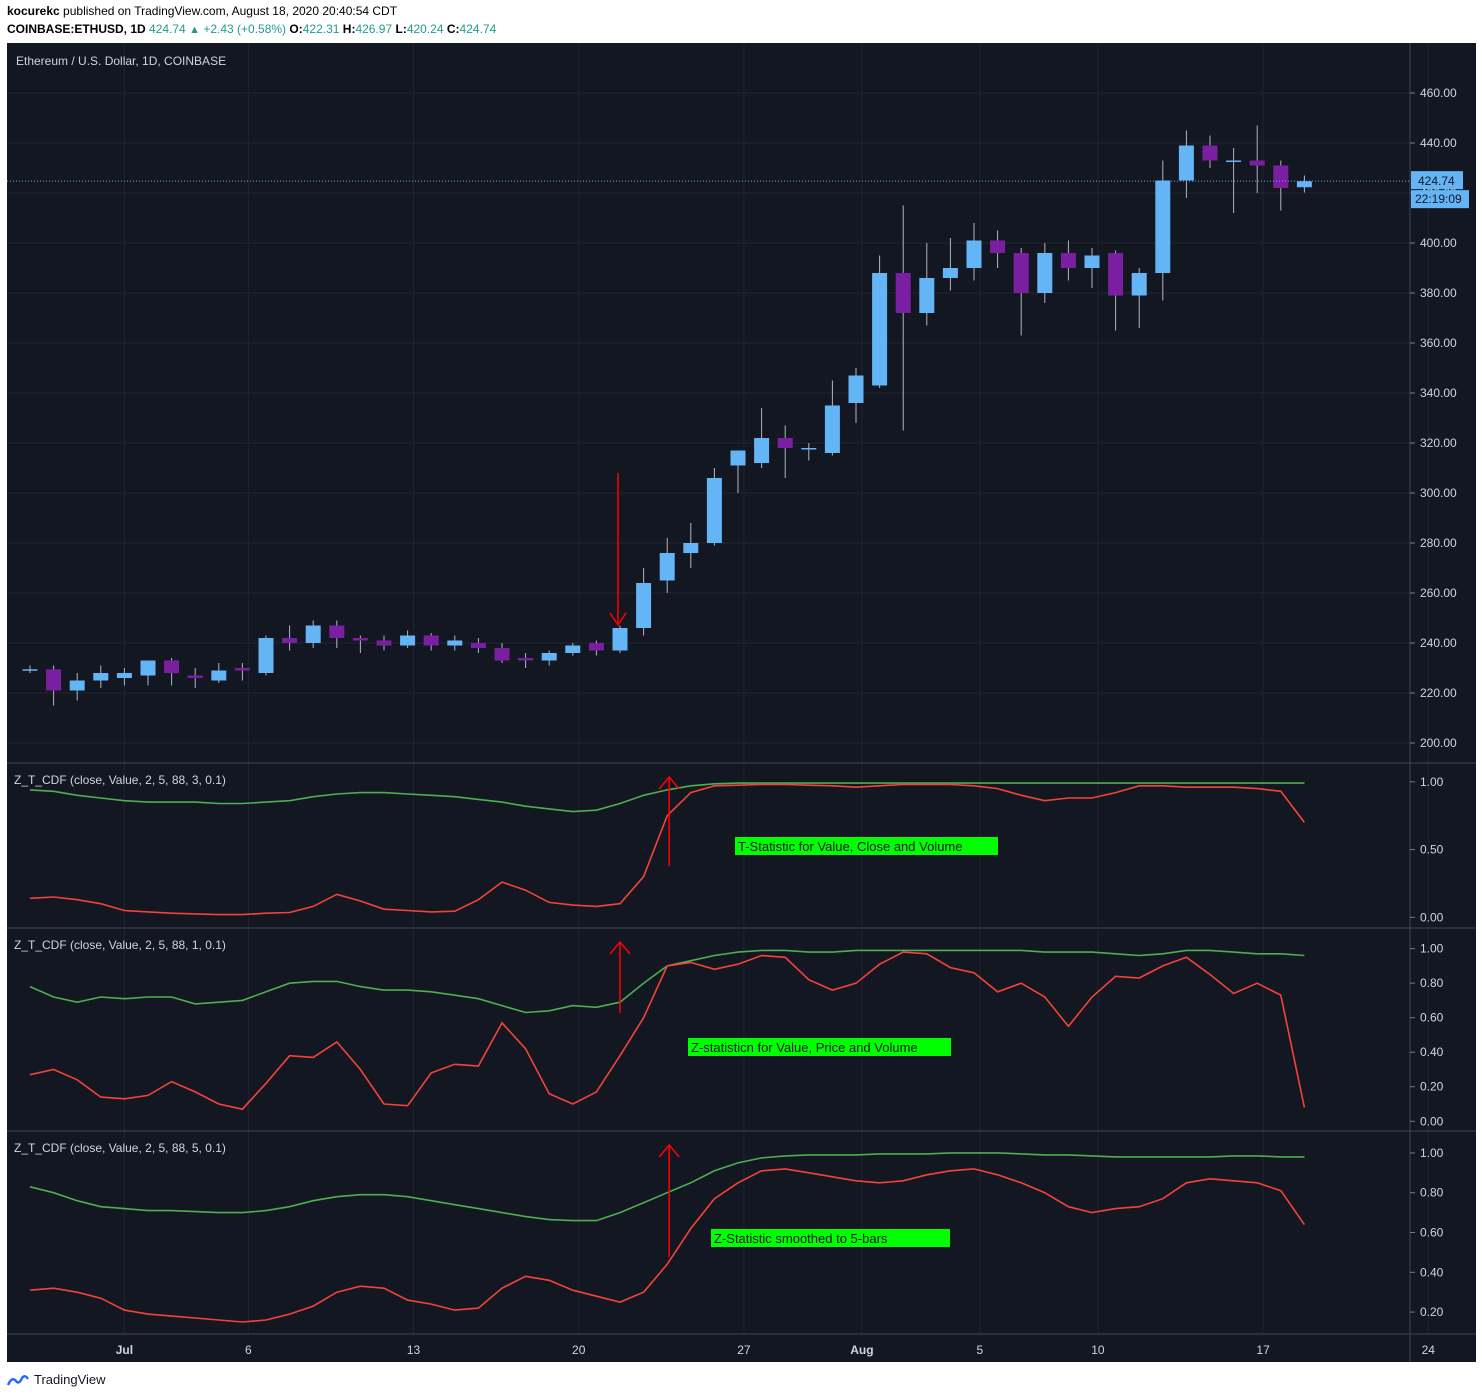 This screenshot has height=1400, width=1482. I want to click on annotation-label: Z-statisticn for Value, Price and Volume, so click(804, 1047).